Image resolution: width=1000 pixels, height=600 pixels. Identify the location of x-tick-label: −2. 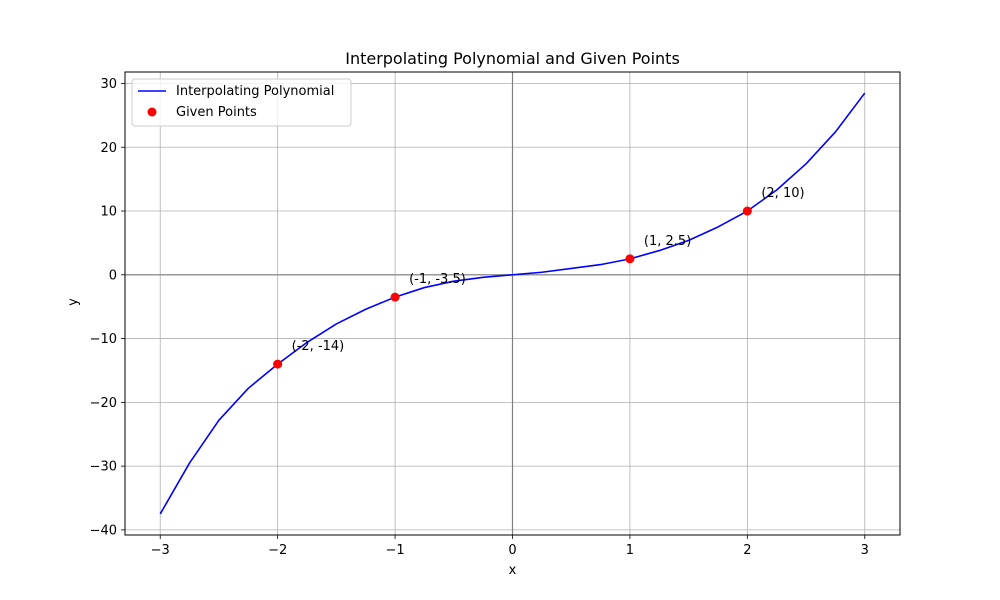
(277, 550).